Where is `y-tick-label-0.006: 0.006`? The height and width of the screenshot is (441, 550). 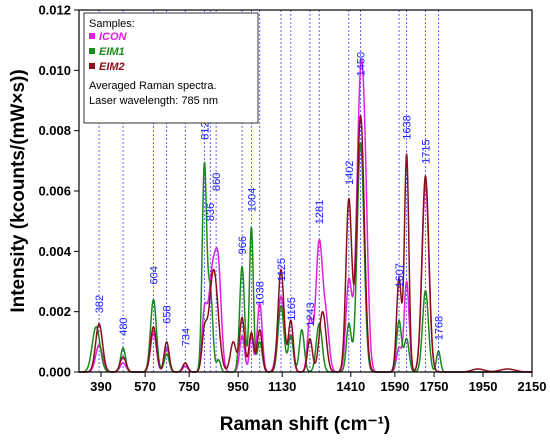 y-tick-label-0.006: 0.006 is located at coordinates (54, 191).